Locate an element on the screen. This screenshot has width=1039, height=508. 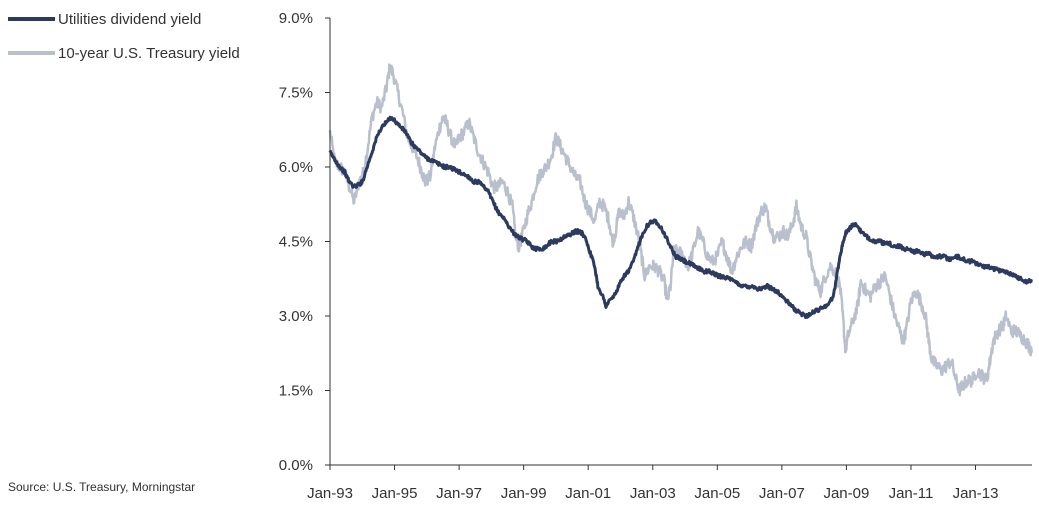
y-ticks: 0.0% 1.5% 3.0% 4.5% 6.0% 7.5% 9.0% is located at coordinates (304, 242).